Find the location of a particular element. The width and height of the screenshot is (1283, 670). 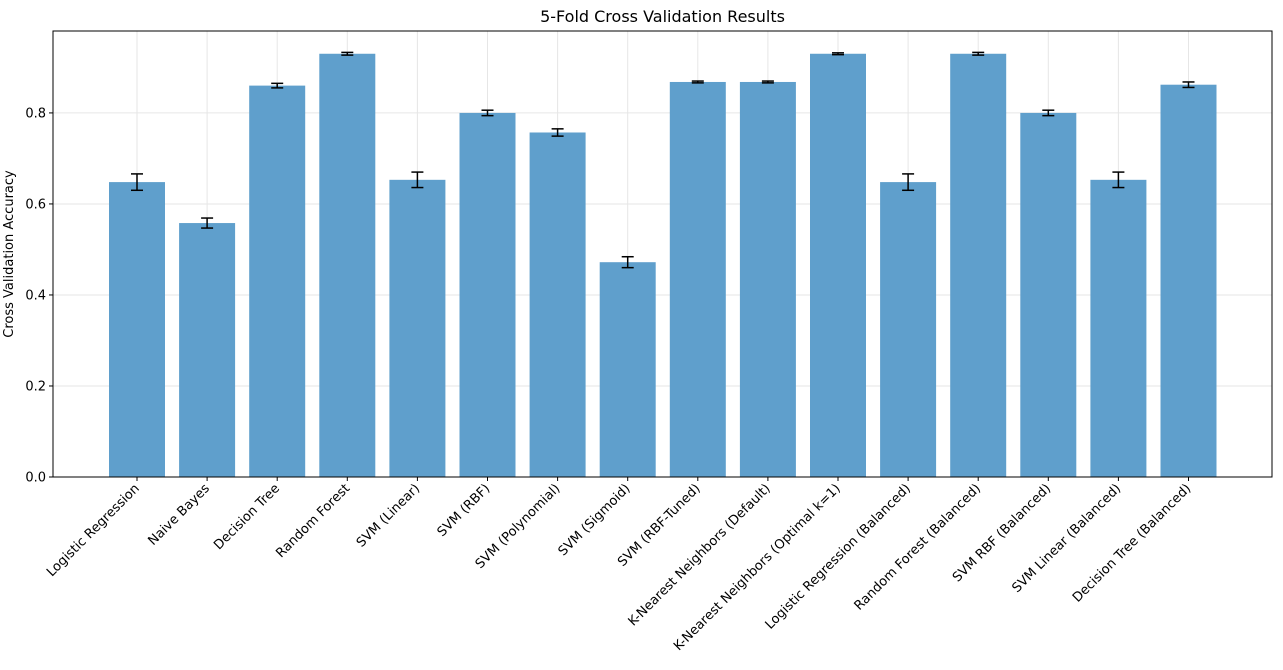

y-tick-label: 0.6 is located at coordinates (35, 204).